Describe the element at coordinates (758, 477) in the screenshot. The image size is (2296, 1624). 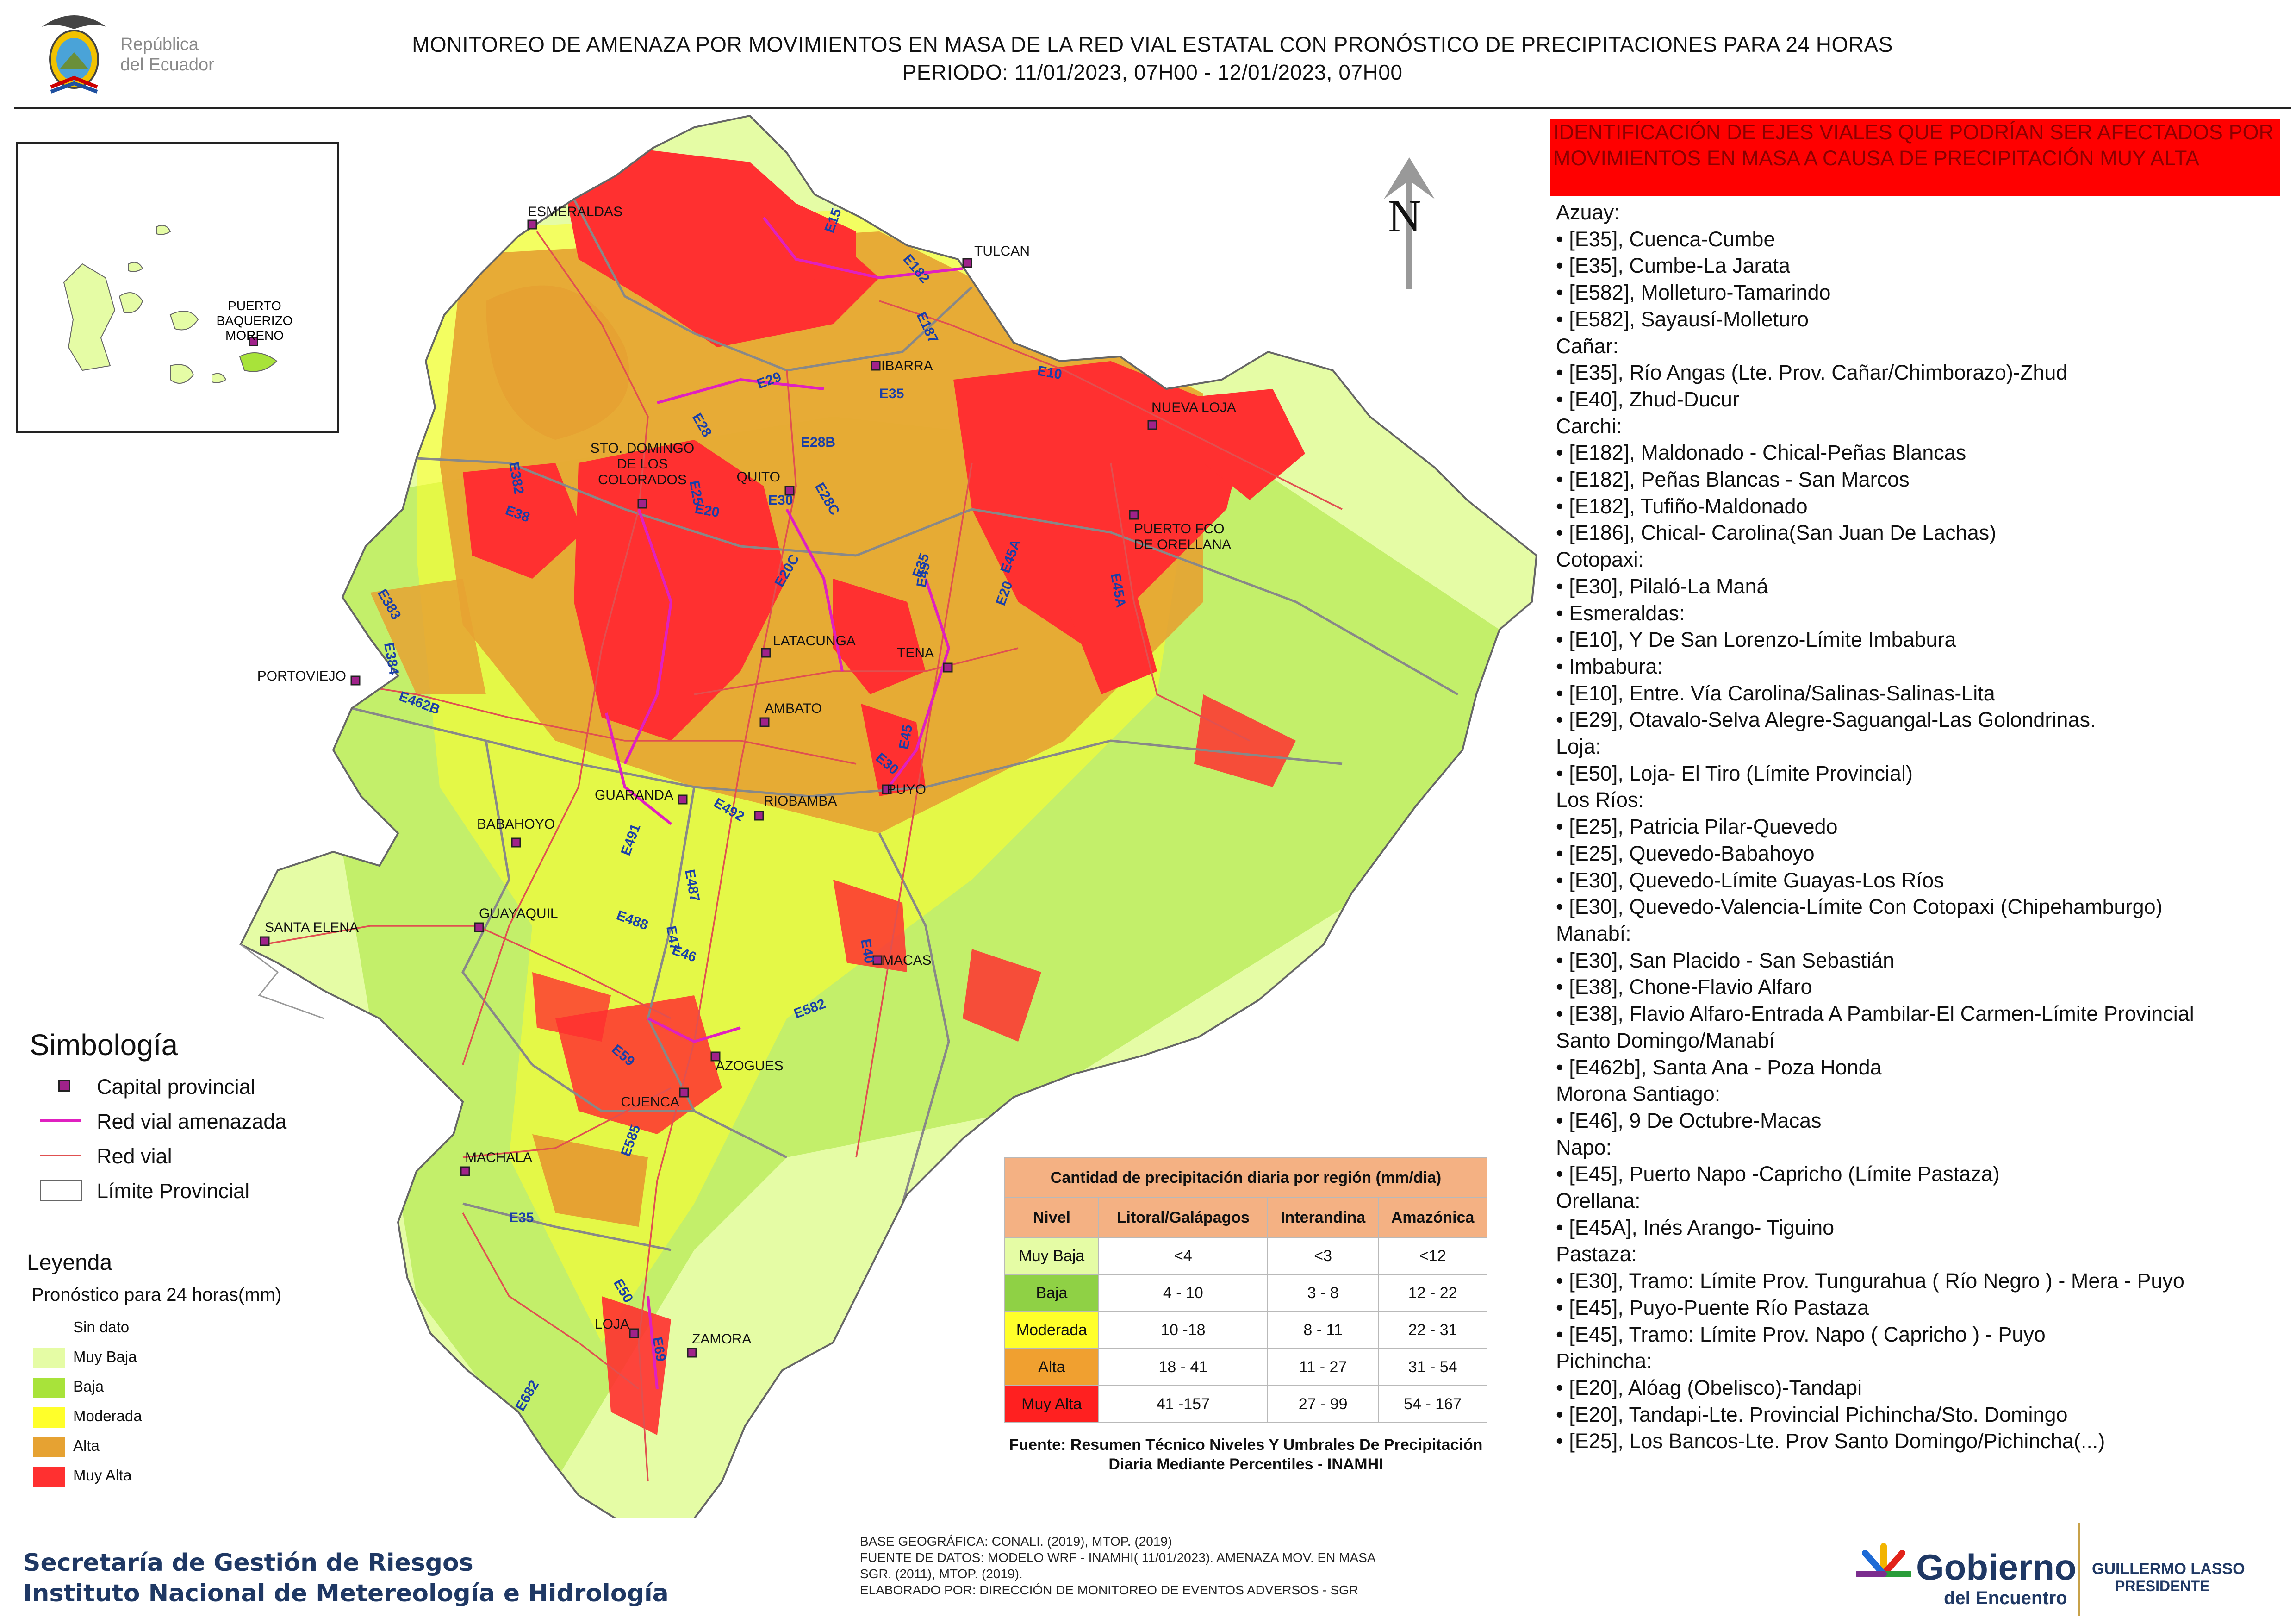
I see `city-label-quito: QUITO` at that location.